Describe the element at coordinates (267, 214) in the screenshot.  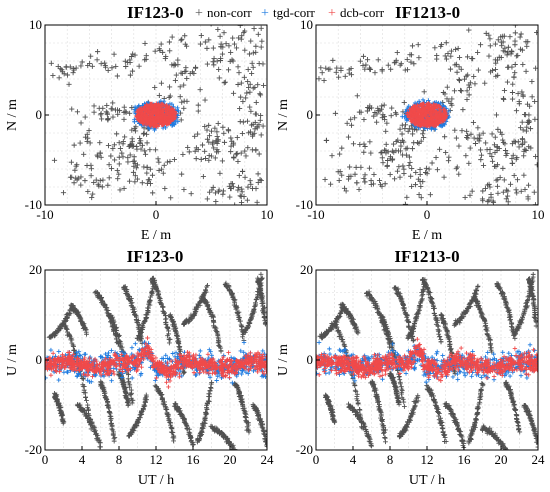
I see `x-tick-label: 10` at that location.